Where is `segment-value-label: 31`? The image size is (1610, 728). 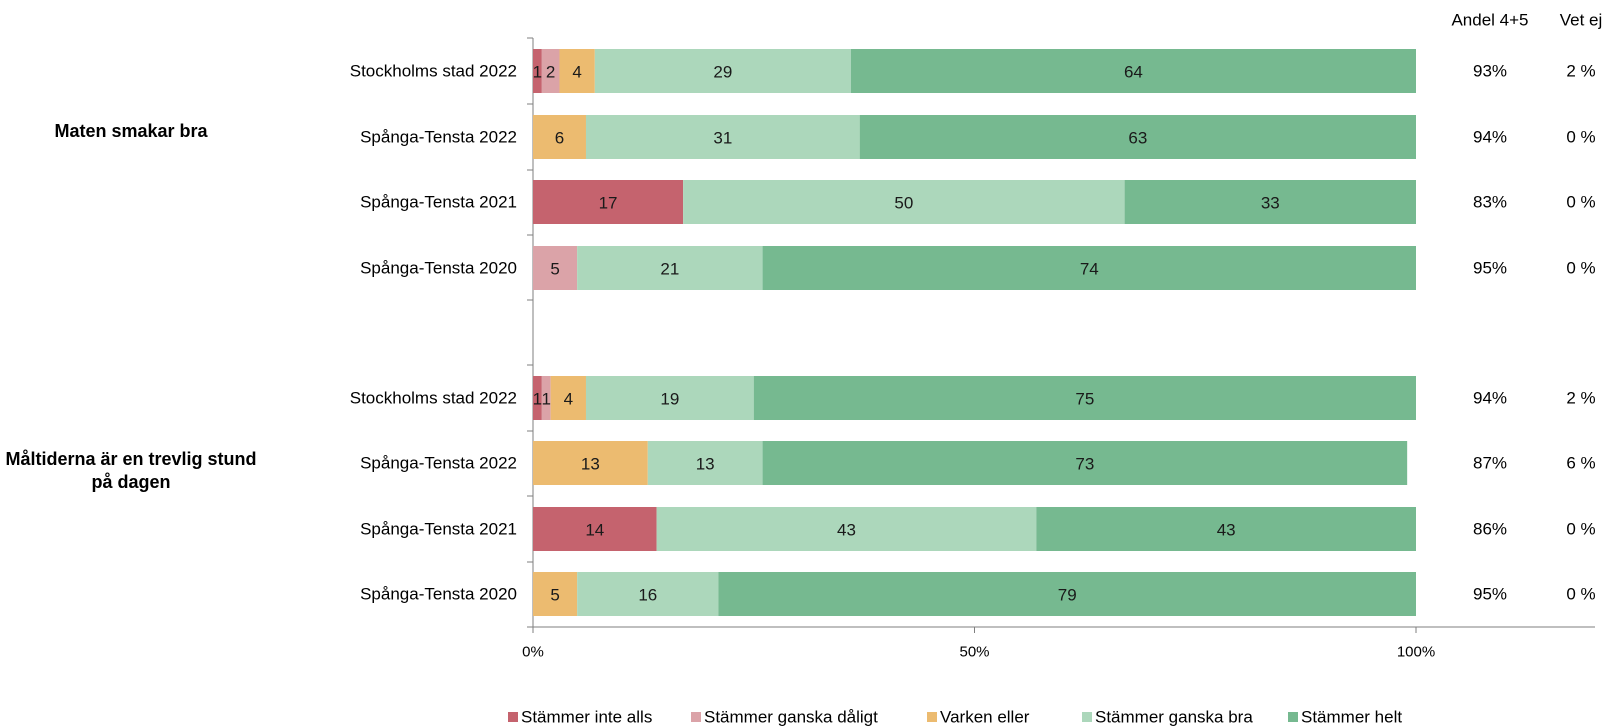 segment-value-label: 31 is located at coordinates (722, 138).